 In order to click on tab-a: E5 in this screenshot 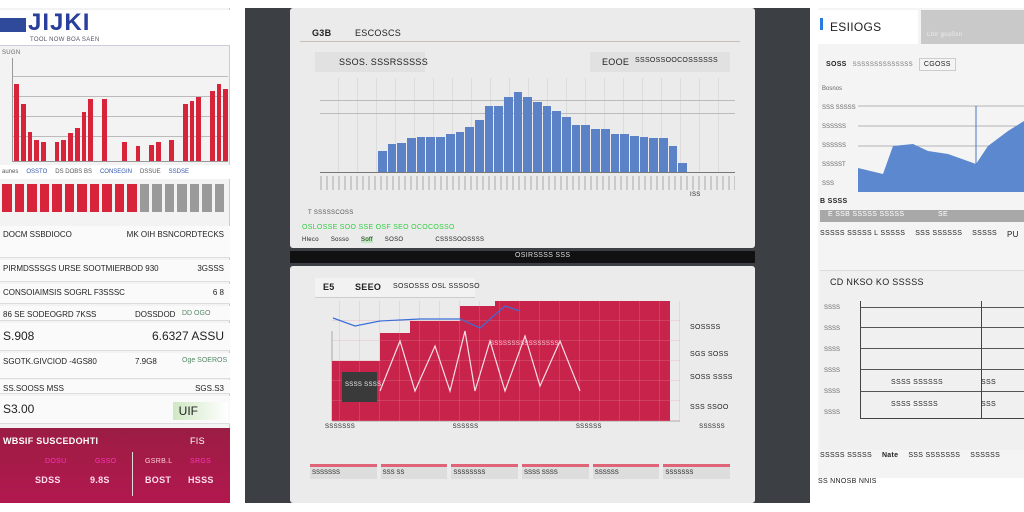, I will do `click(329, 287)`.